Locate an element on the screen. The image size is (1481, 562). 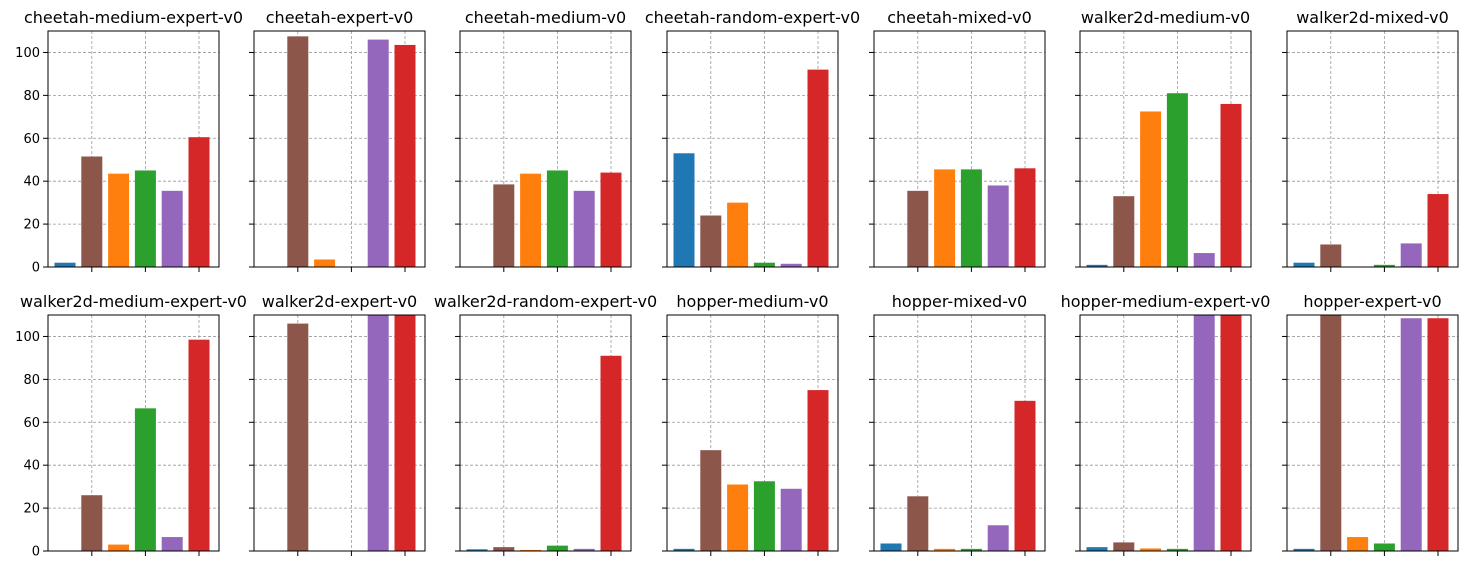
chart-panel: hopper-medium-v0 is located at coordinates (750, 424).